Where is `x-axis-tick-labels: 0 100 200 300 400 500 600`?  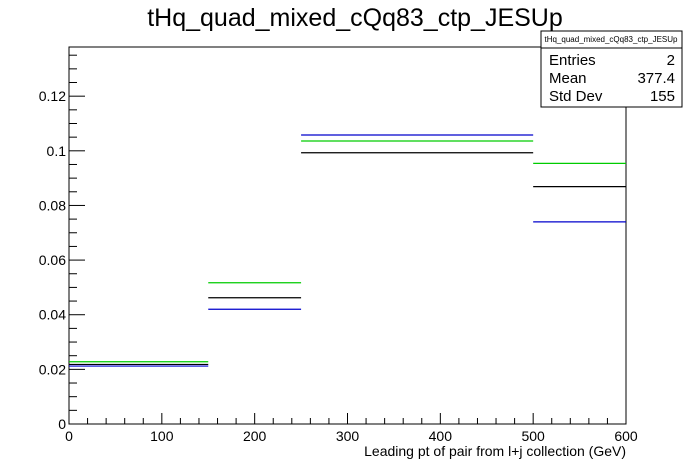
x-axis-tick-labels: 0 100 200 300 400 500 600 is located at coordinates (351, 436).